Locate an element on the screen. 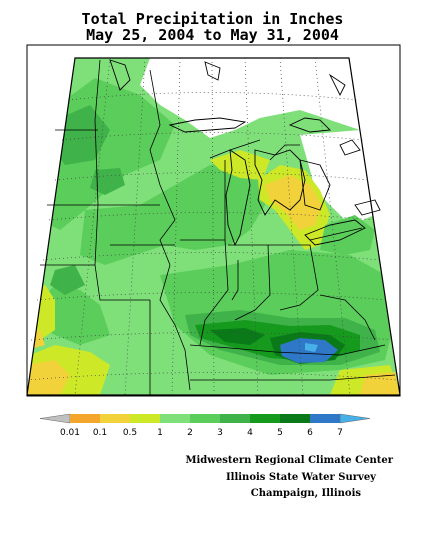 This screenshot has height=550, width=425. legend-label: 1 is located at coordinates (160, 433).